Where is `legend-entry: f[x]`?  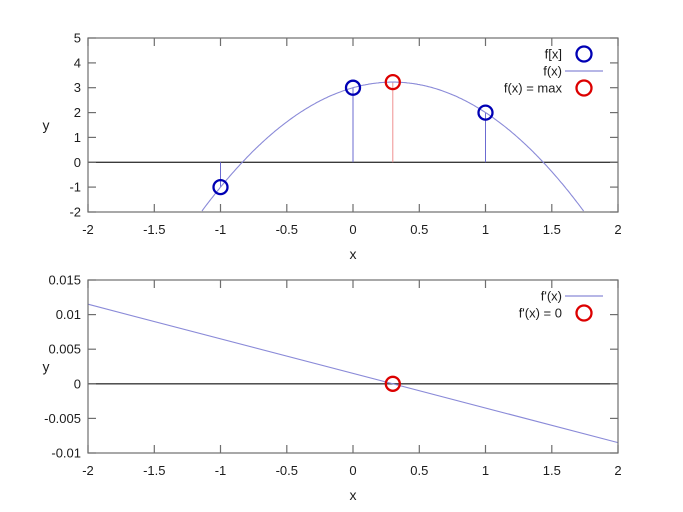 legend-entry: f[x] is located at coordinates (569, 54).